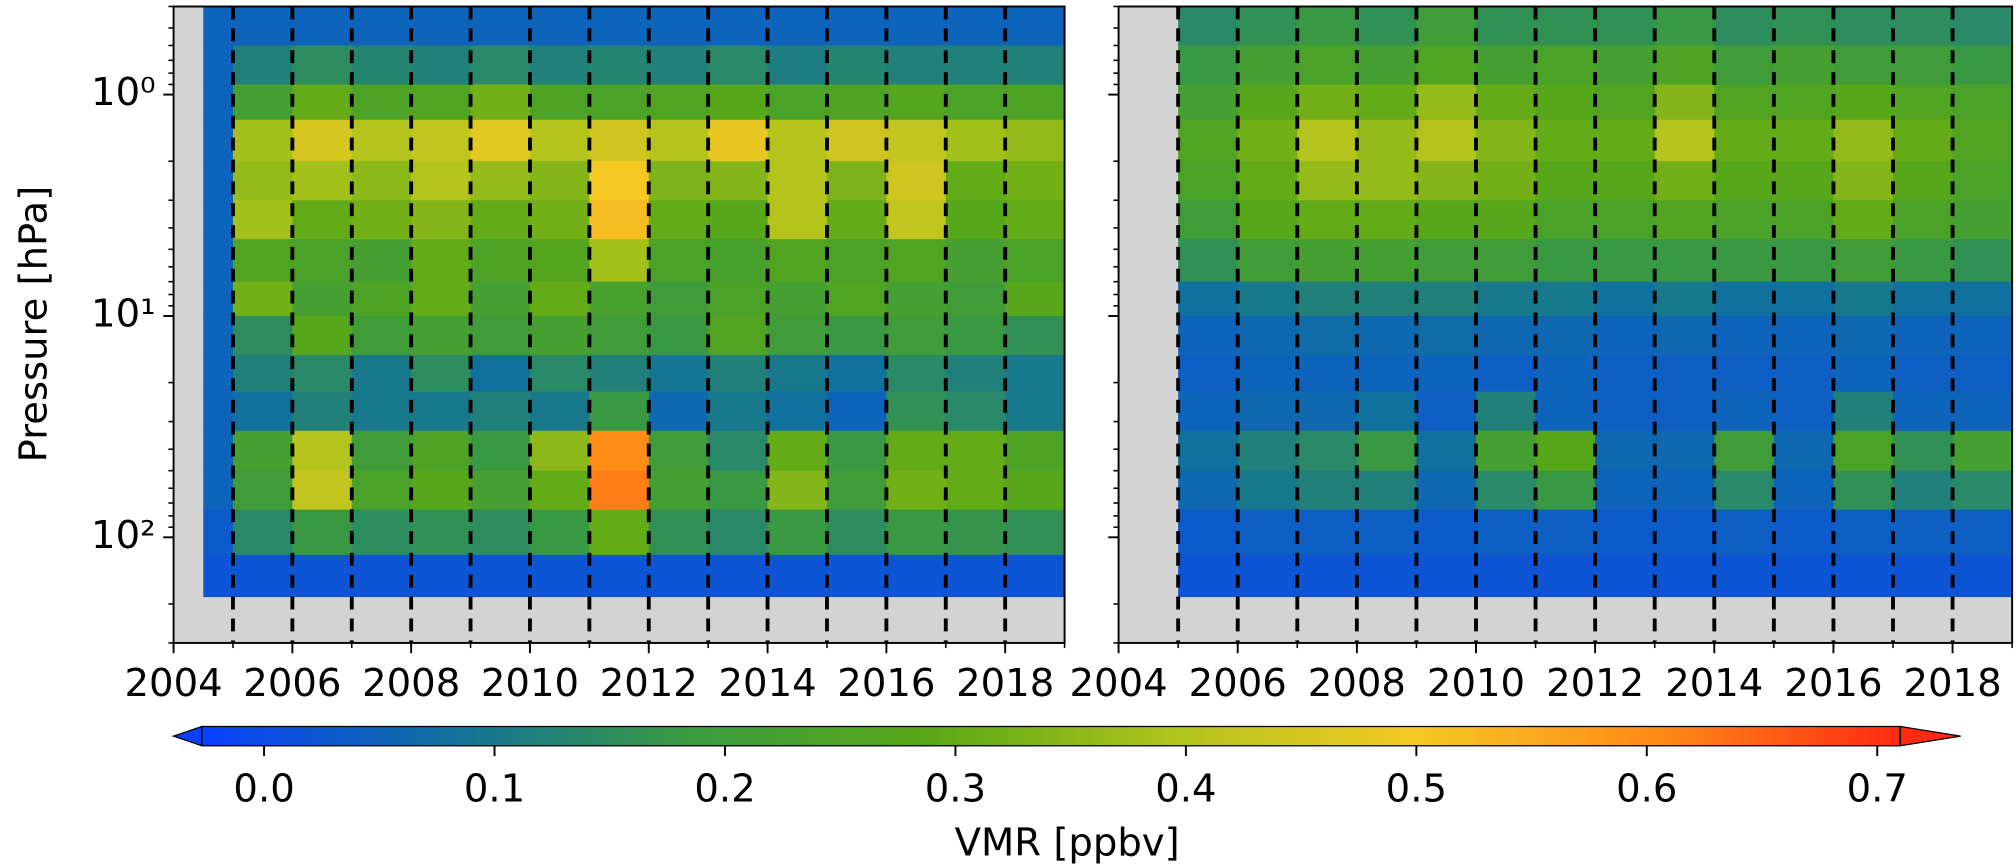  What do you see at coordinates (1476, 683) in the screenshot?
I see `x-tick-label: 2010` at bounding box center [1476, 683].